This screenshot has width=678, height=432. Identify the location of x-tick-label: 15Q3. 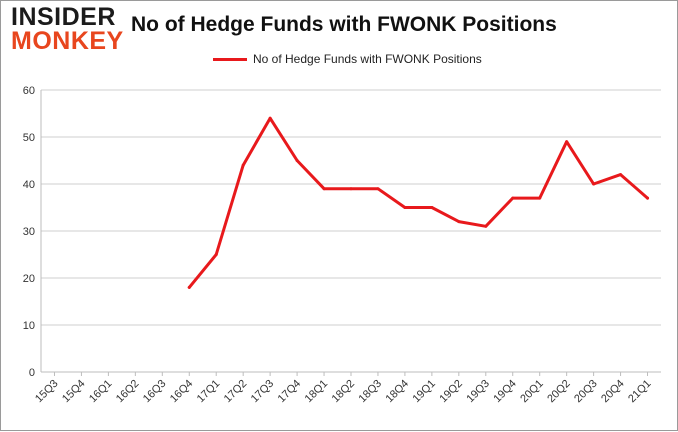
(47, 392).